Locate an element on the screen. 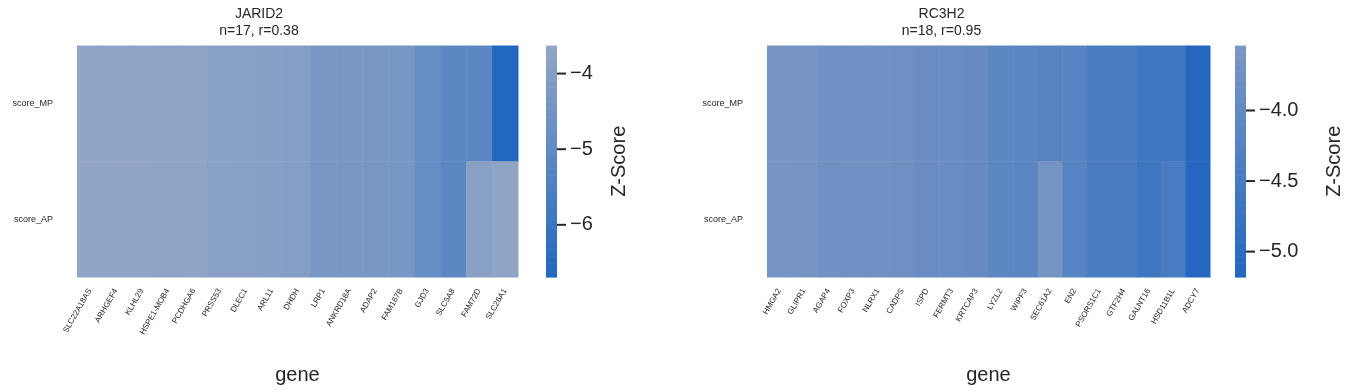 Image resolution: width=1347 pixels, height=391 pixels. color-bar-label: −5 is located at coordinates (581, 147).